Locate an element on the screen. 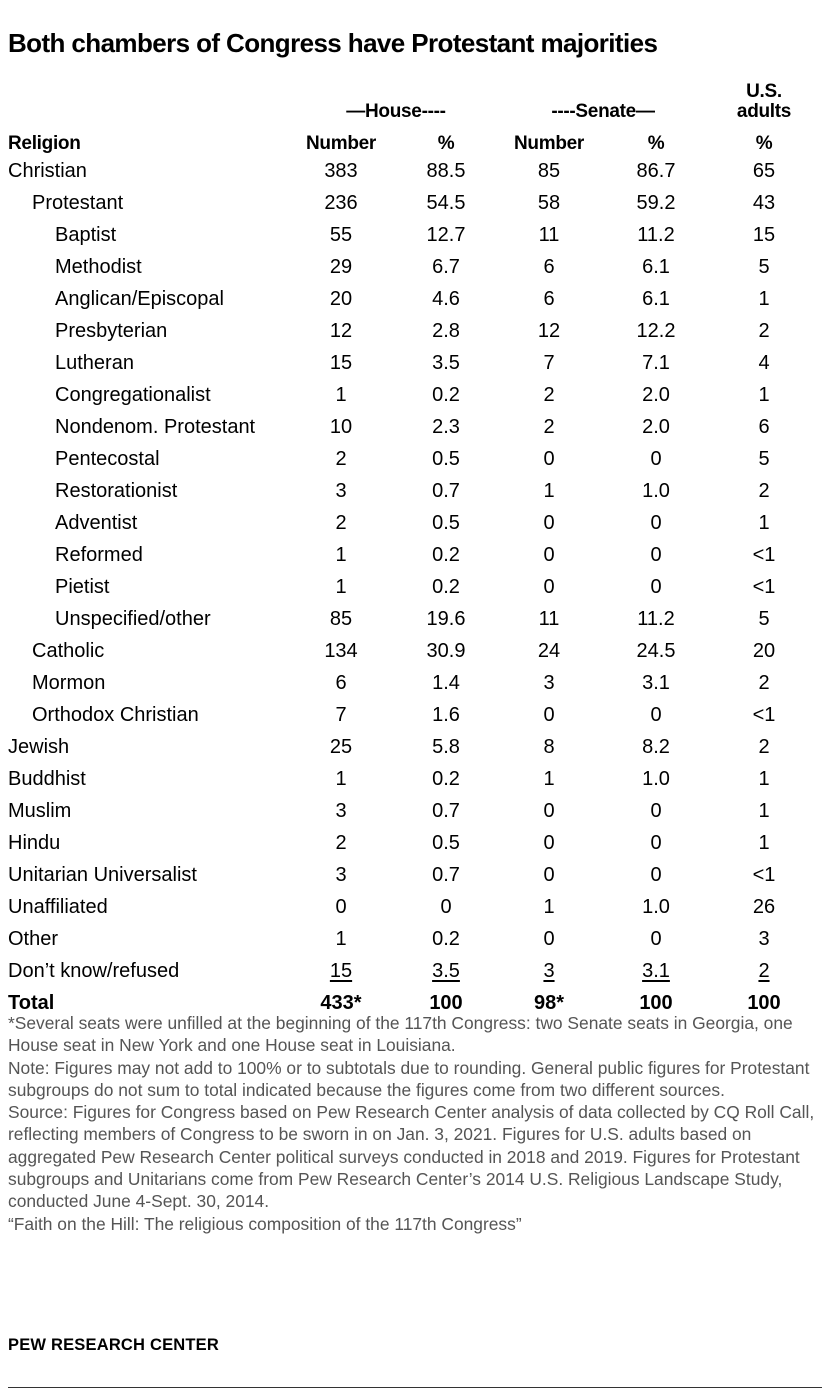 The height and width of the screenshot is (1400, 830). us-adults-header: U.S. adults is located at coordinates (764, 101).